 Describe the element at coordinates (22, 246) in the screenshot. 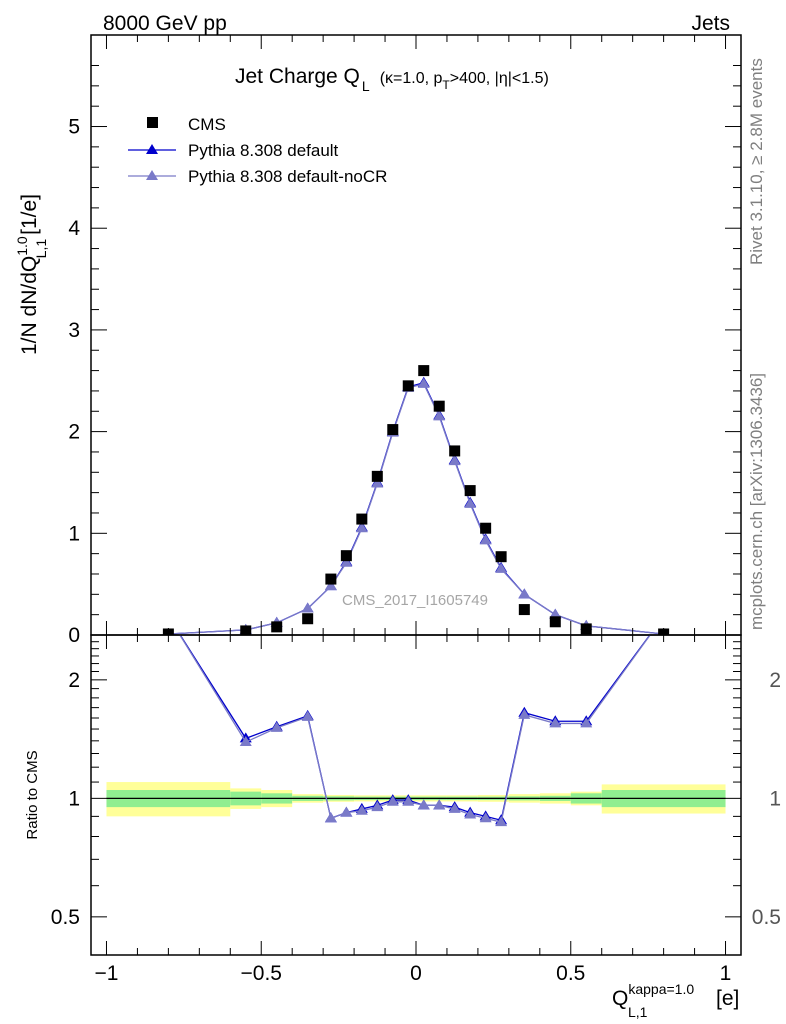

I see `ylabel-sup: 1.0` at that location.